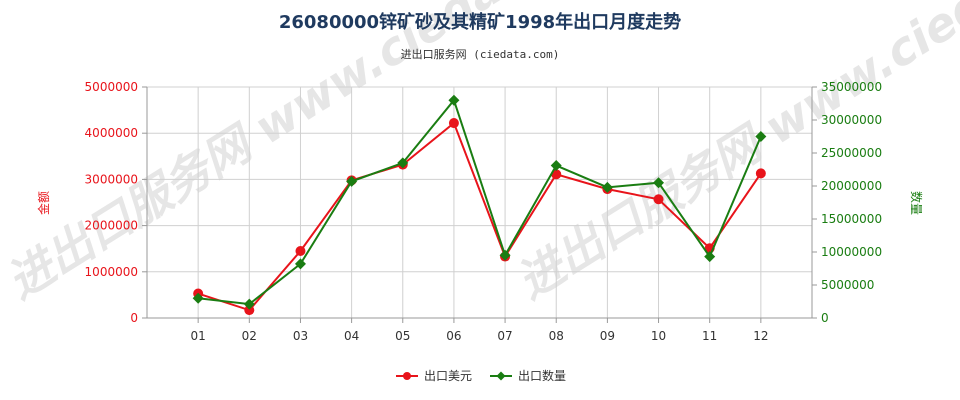  Describe the element at coordinates (111, 179) in the screenshot. I see `left-tick-label: 3000000` at that location.